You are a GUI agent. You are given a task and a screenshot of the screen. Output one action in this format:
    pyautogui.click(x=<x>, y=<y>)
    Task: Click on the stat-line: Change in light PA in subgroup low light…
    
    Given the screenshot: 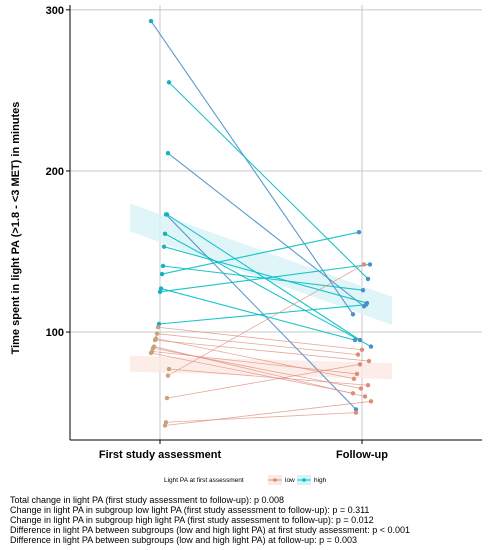 What is the action you would take?
    pyautogui.click(x=190, y=510)
    